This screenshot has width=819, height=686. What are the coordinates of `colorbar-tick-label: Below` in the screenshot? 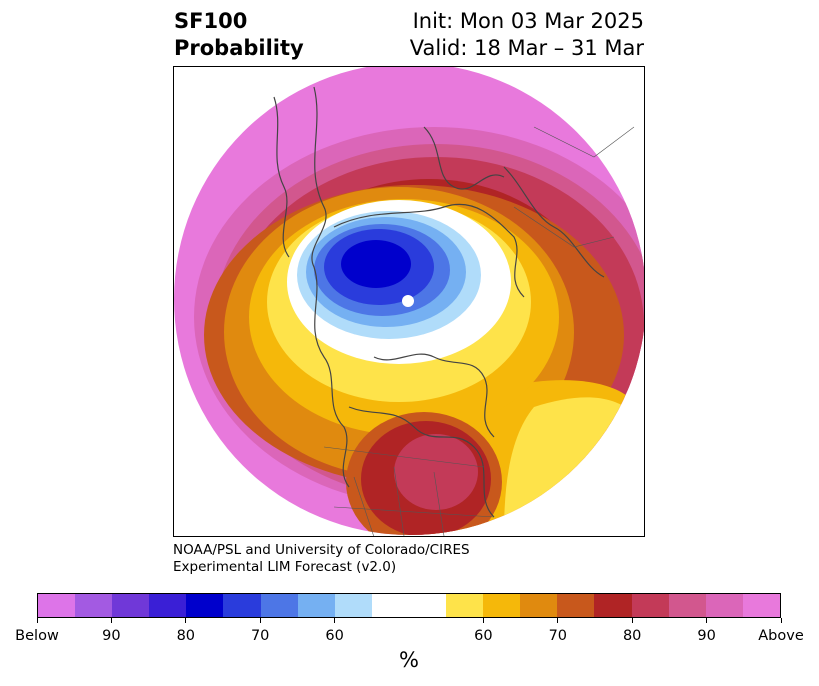 It's located at (37, 636).